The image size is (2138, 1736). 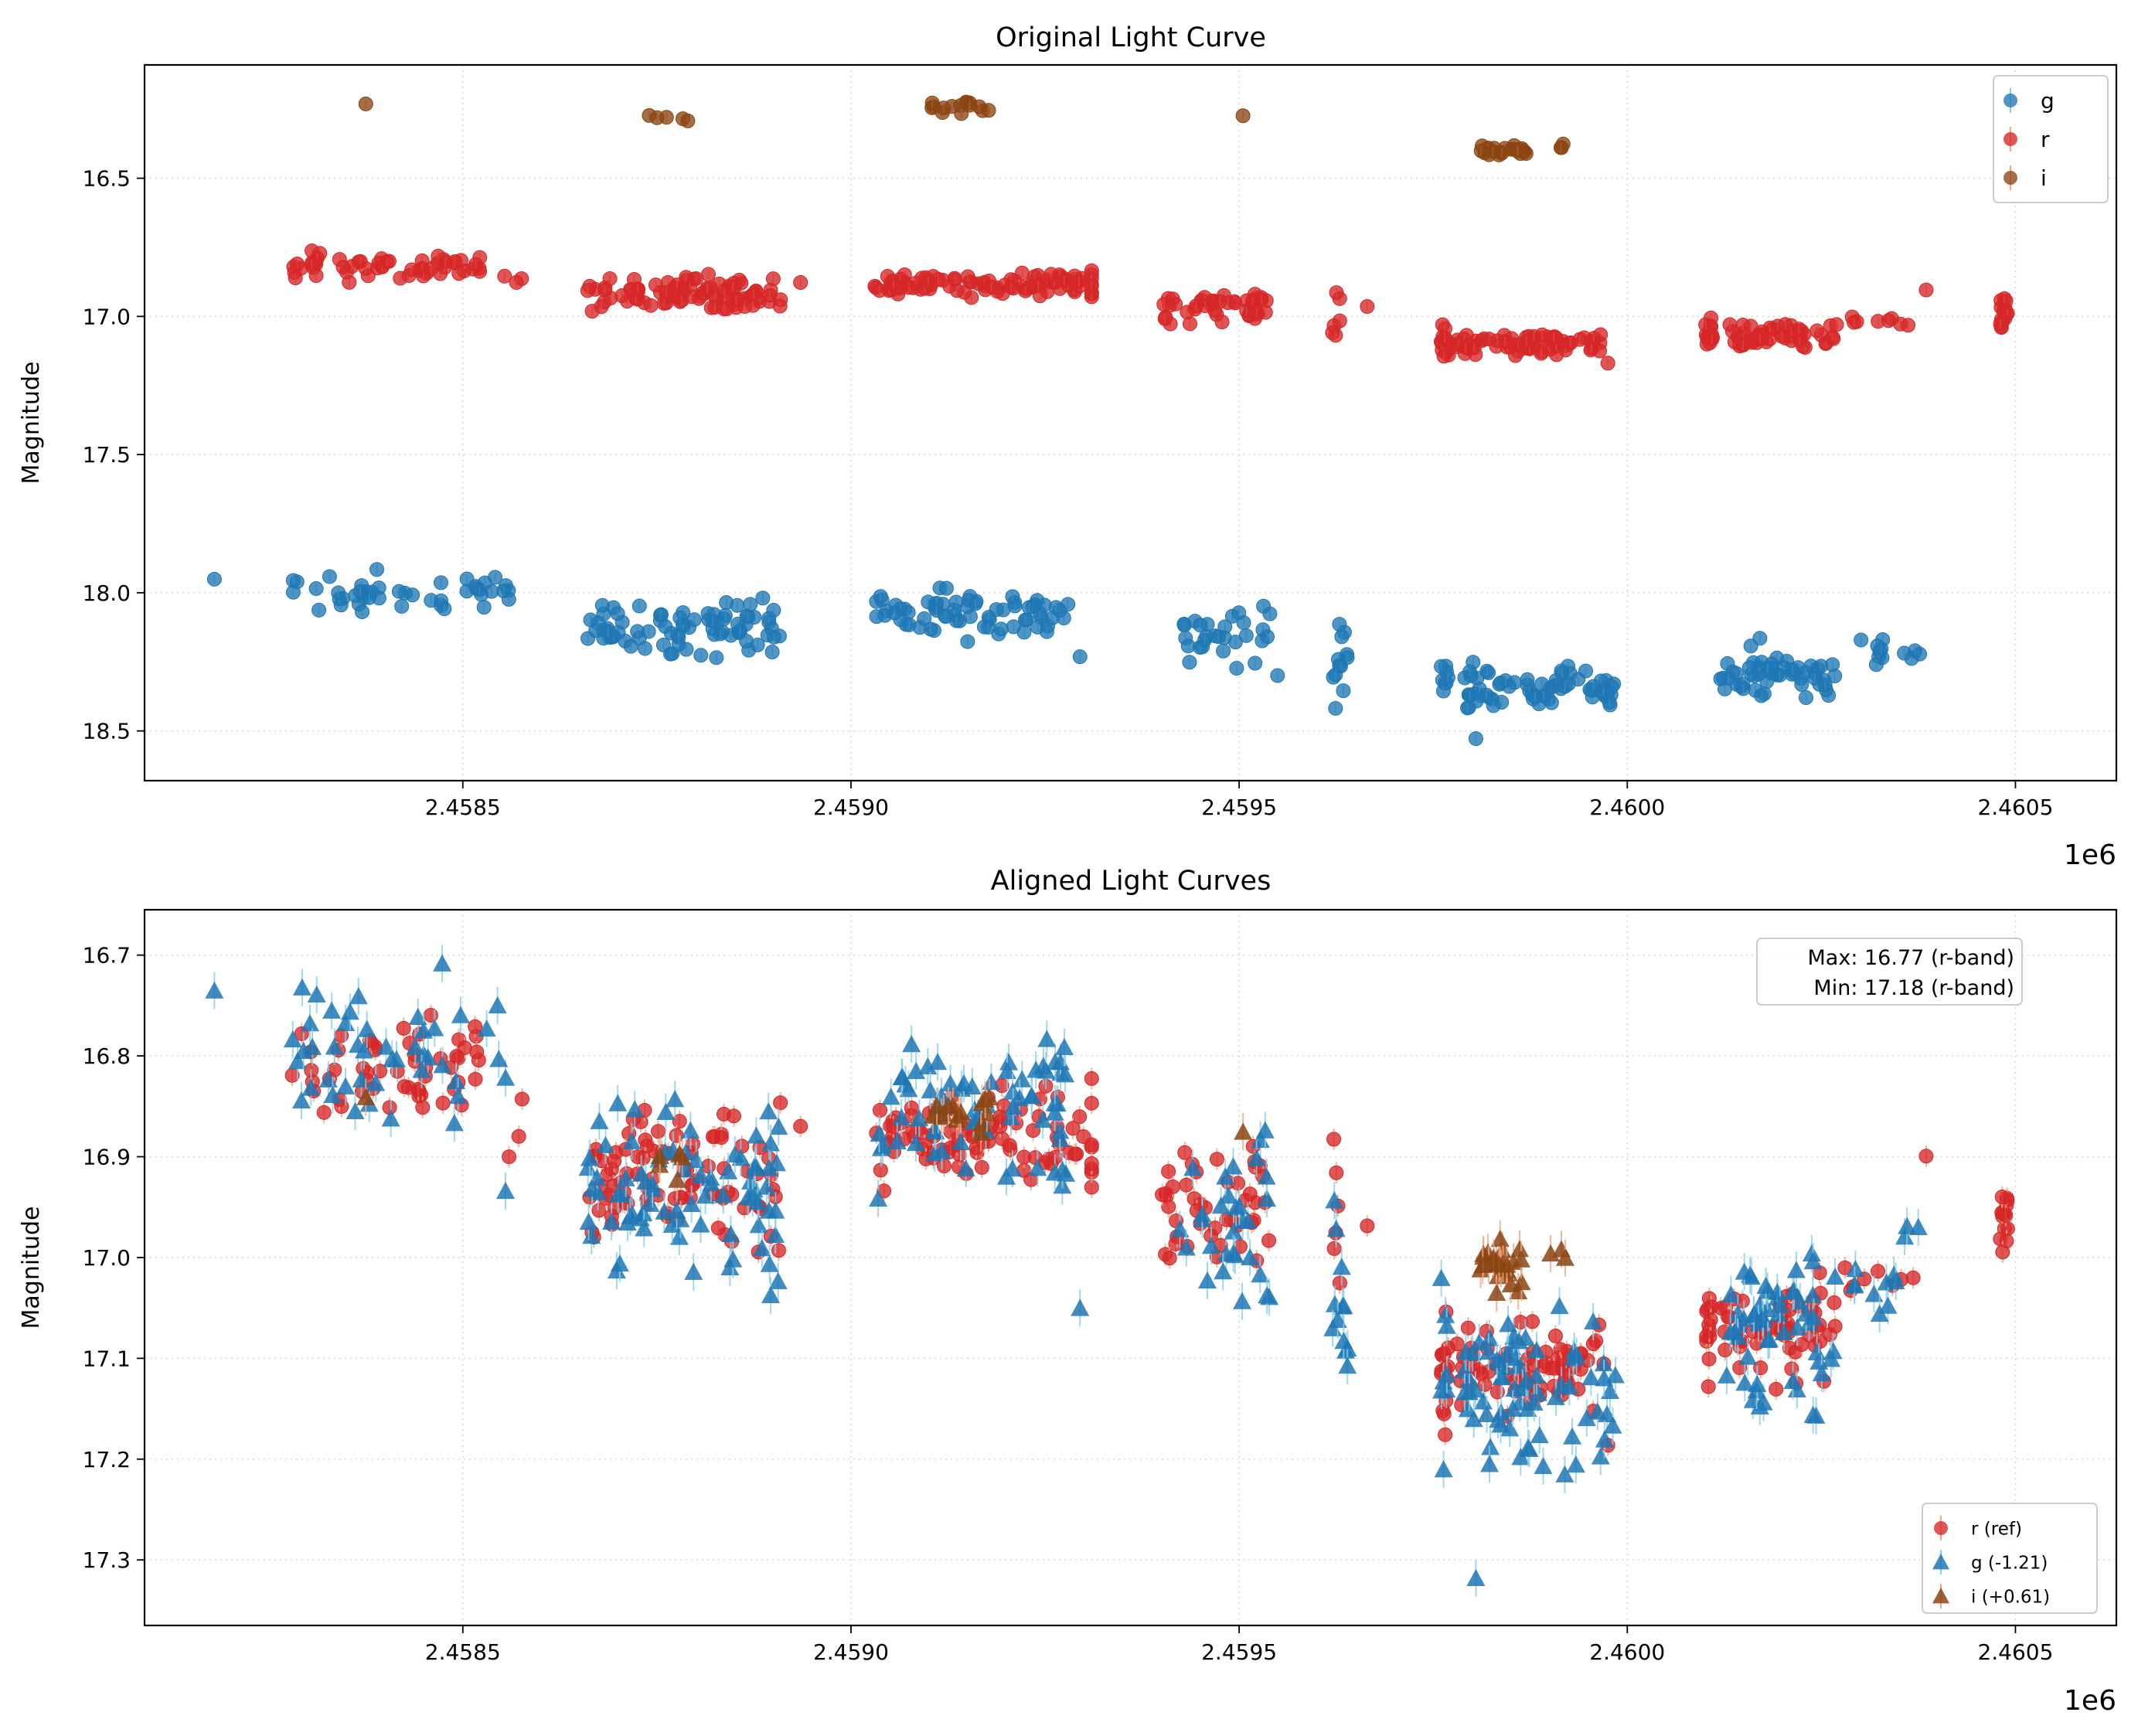 I want to click on chart-title: Aligned Light Curves, so click(x=1131, y=882).